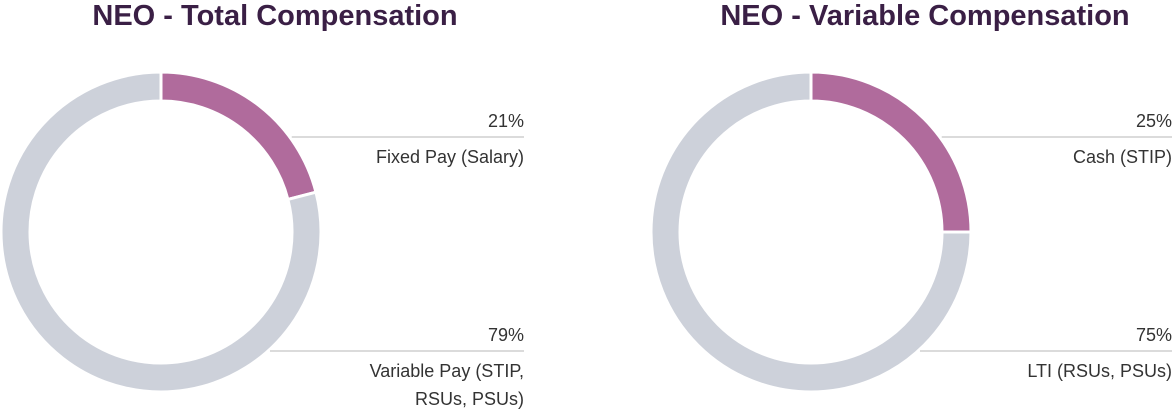 This screenshot has height=414, width=1174. What do you see at coordinates (446, 385) in the screenshot?
I see `category-label: Variable Pay (STIP, RSUs, PSUs)` at bounding box center [446, 385].